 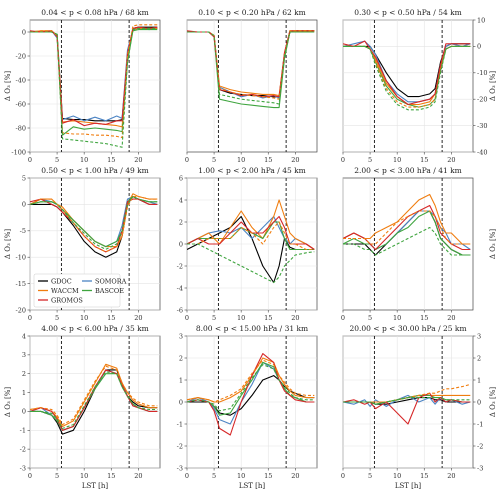 I want to click on y-tick-label: 4, so click(x=24, y=336).